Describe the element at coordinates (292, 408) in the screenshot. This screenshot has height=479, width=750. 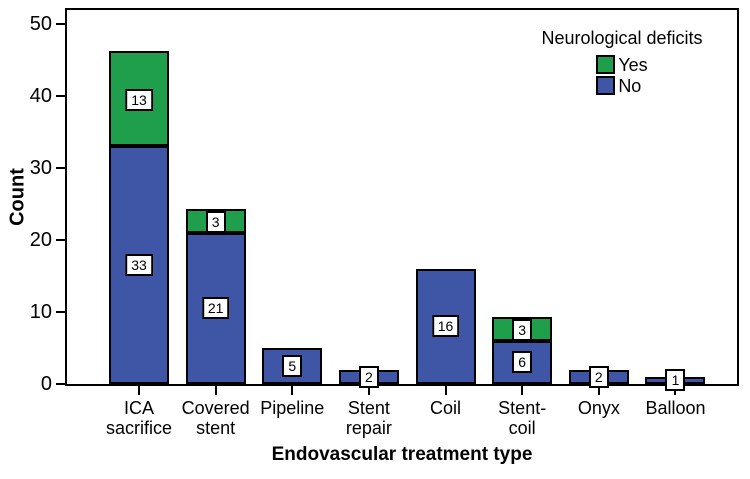
I see `x-category-label: Pipeline` at that location.